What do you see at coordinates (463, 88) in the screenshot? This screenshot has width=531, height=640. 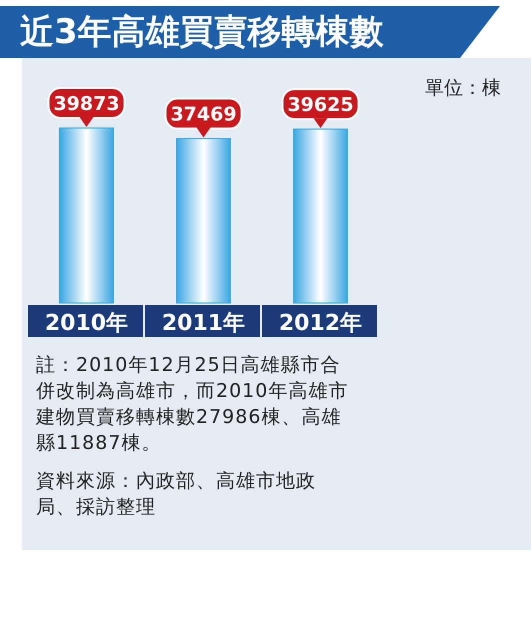 I see `text: 單位：棟` at bounding box center [463, 88].